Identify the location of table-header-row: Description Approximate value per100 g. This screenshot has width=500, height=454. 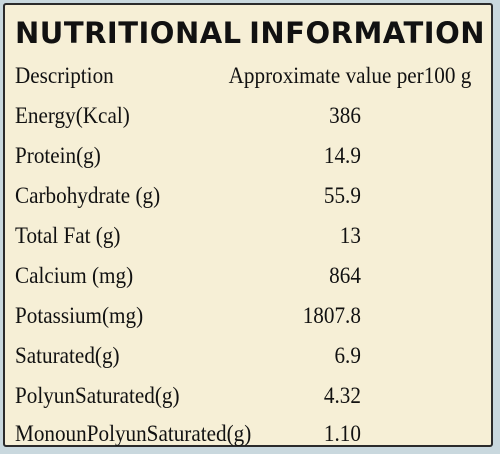
(243, 76).